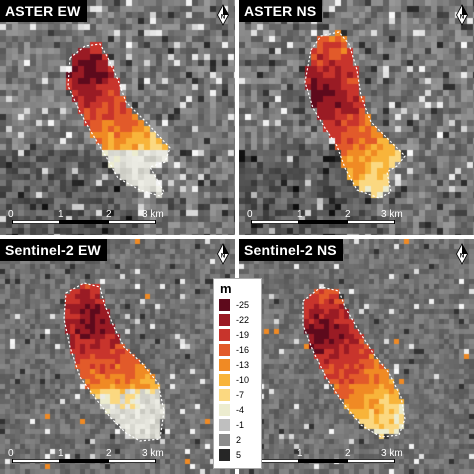 Image resolution: width=474 pixels, height=474 pixels. I want to click on legend-entry: -10, so click(239, 380).